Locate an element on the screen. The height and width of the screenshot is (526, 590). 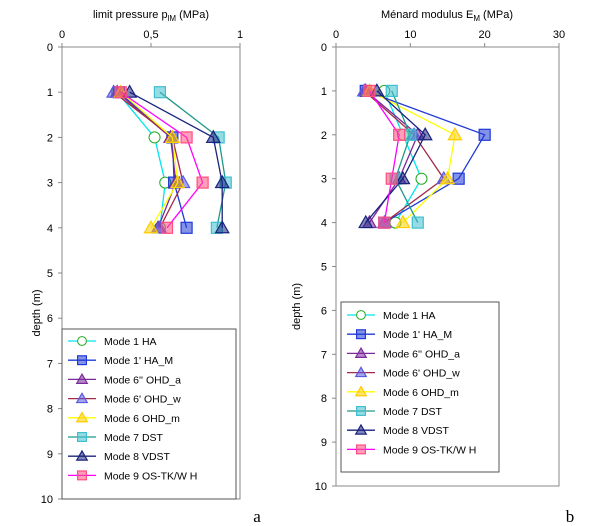
y-tick-label: 4 is located at coordinates (324, 224).